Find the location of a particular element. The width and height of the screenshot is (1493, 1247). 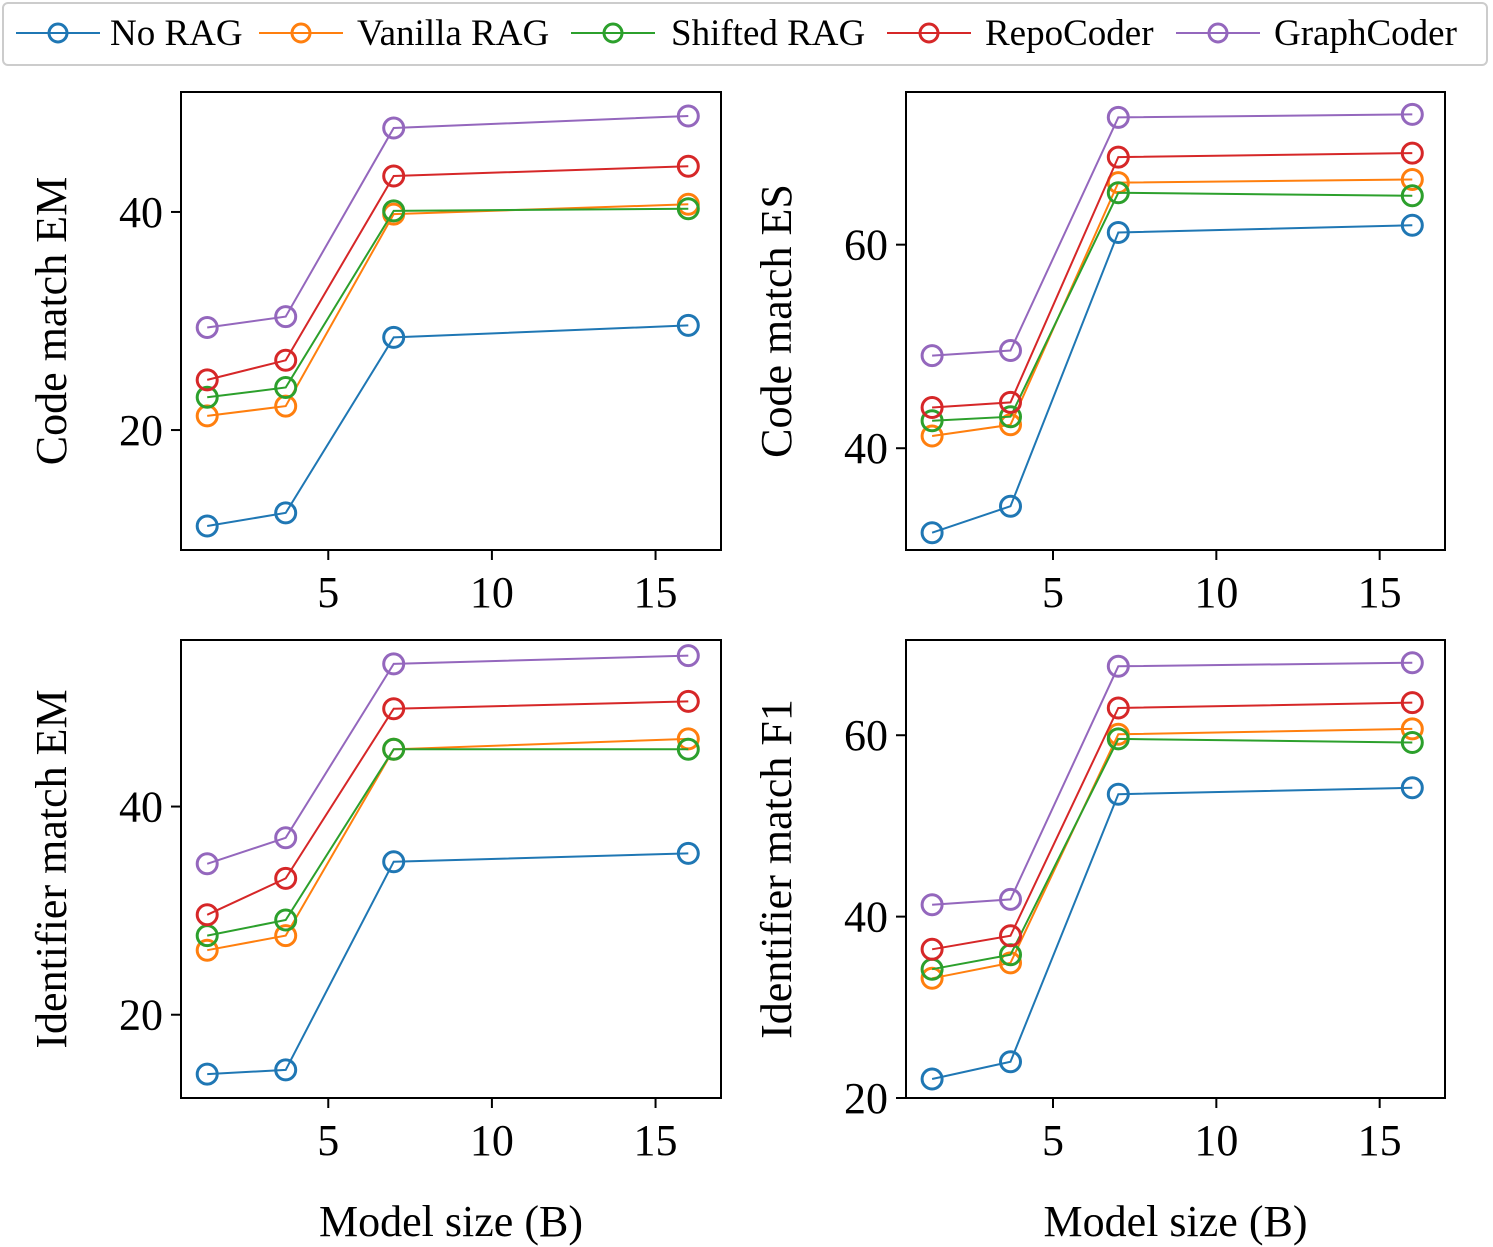

legend-label-vanilla-rag: Vanilla RAG is located at coordinates (453, 33).